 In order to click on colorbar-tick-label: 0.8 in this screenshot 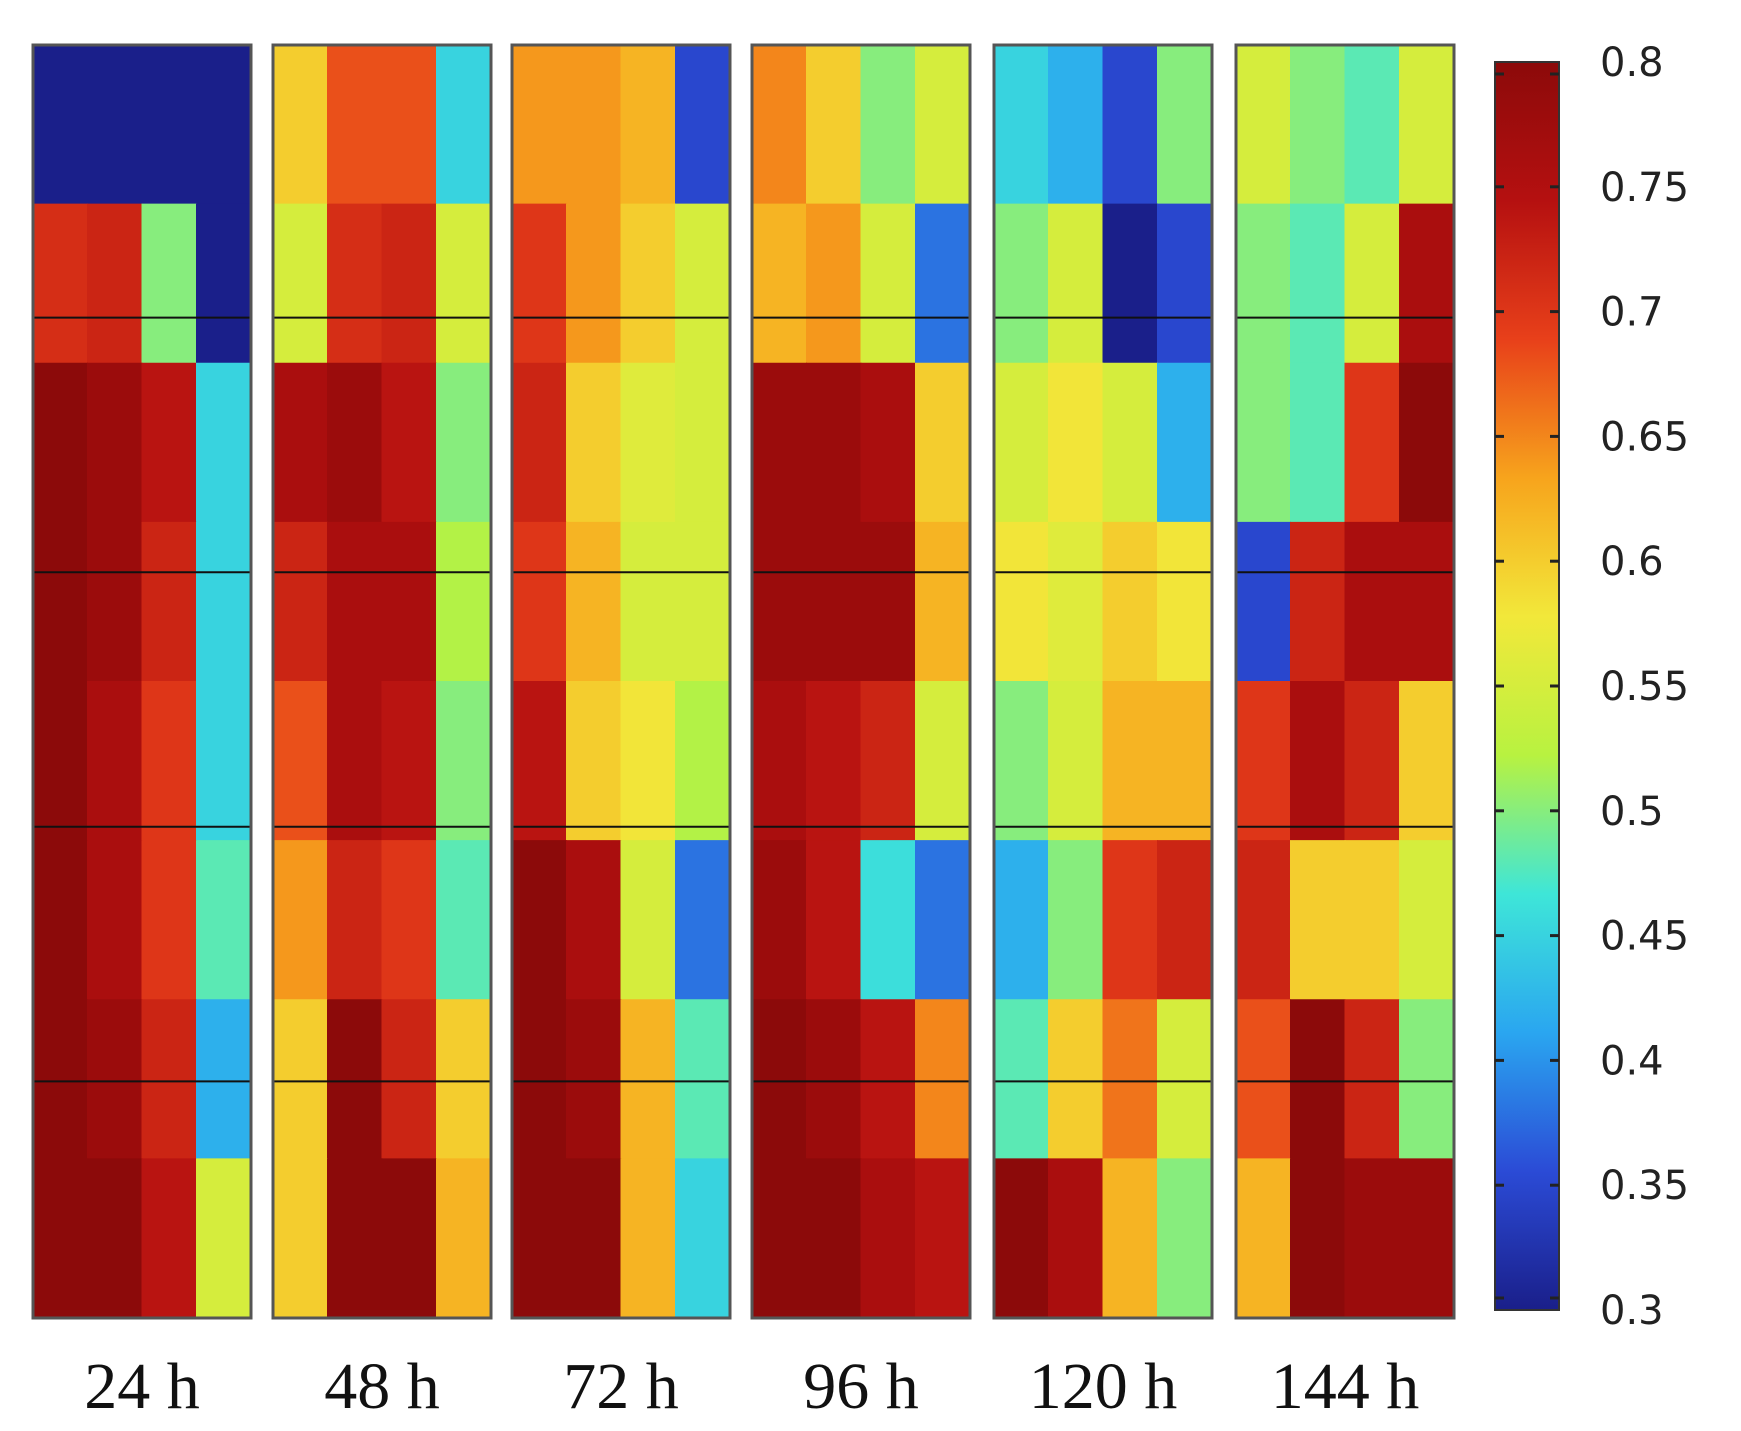, I will do `click(1632, 63)`.